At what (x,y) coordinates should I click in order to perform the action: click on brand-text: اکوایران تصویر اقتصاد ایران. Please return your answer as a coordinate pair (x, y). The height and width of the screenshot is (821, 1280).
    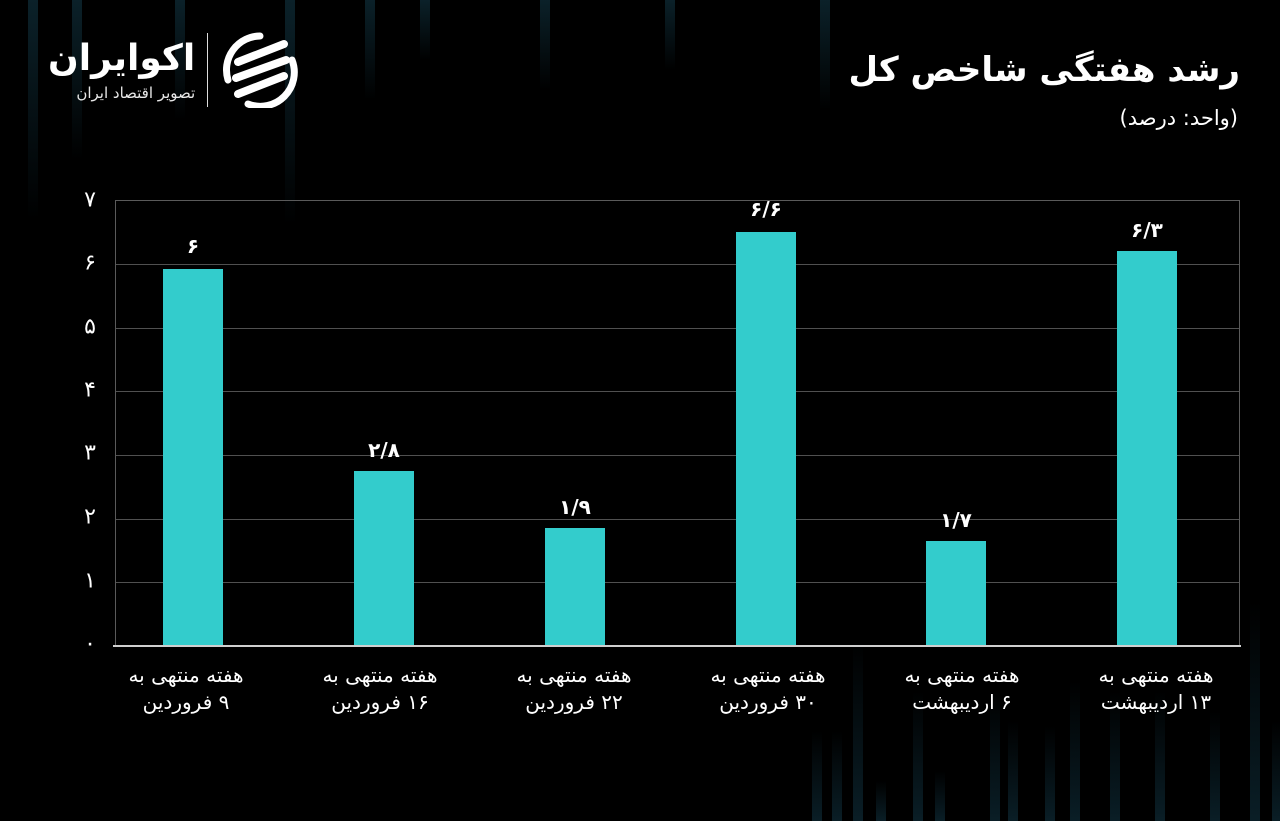
    Looking at the image, I should click on (121, 70).